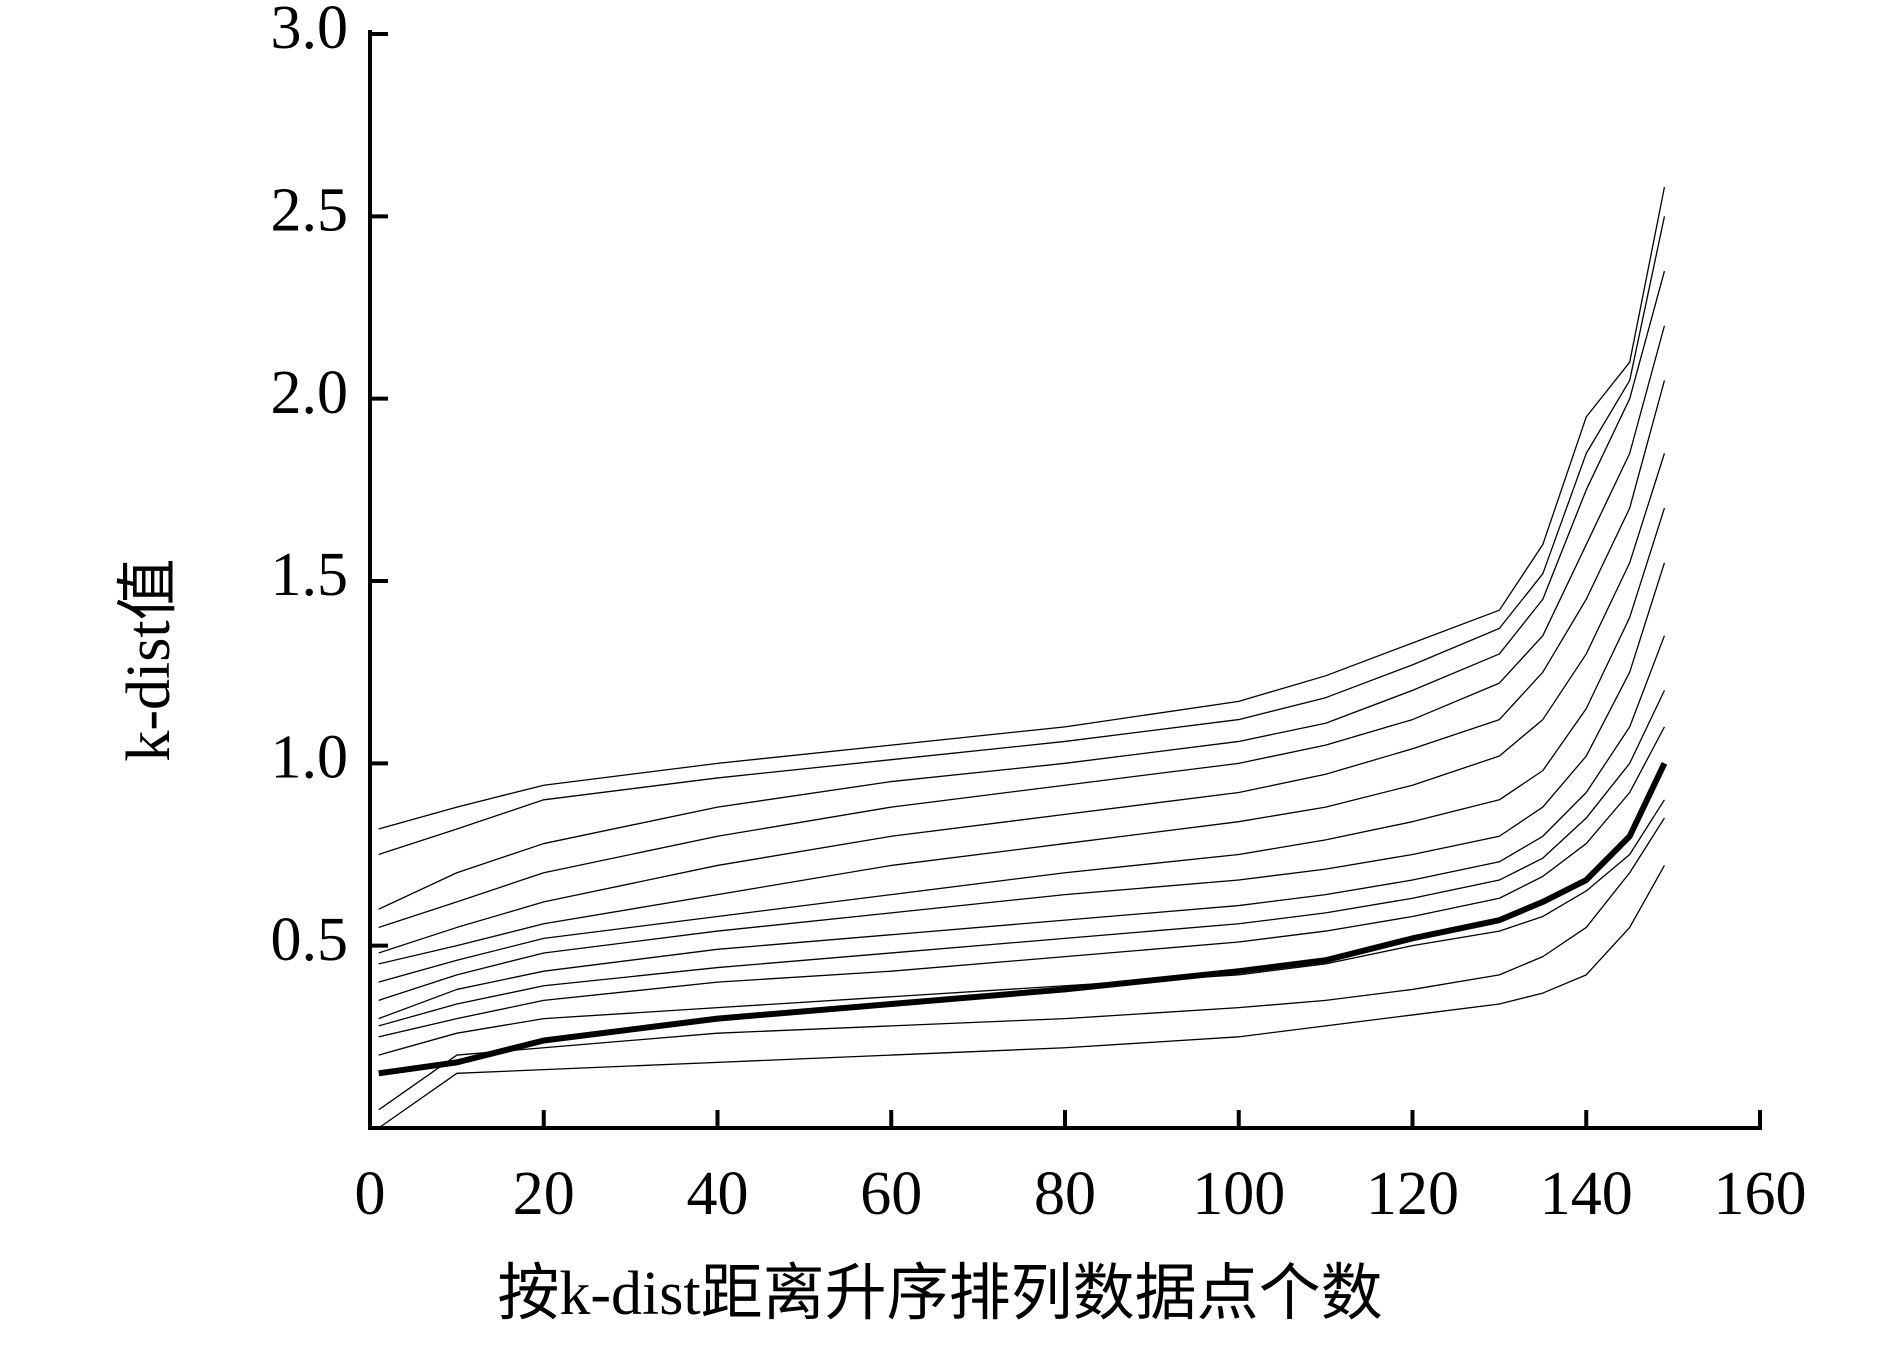 The height and width of the screenshot is (1370, 1890). I want to click on y-tick-label: 3.0, so click(310, 31).